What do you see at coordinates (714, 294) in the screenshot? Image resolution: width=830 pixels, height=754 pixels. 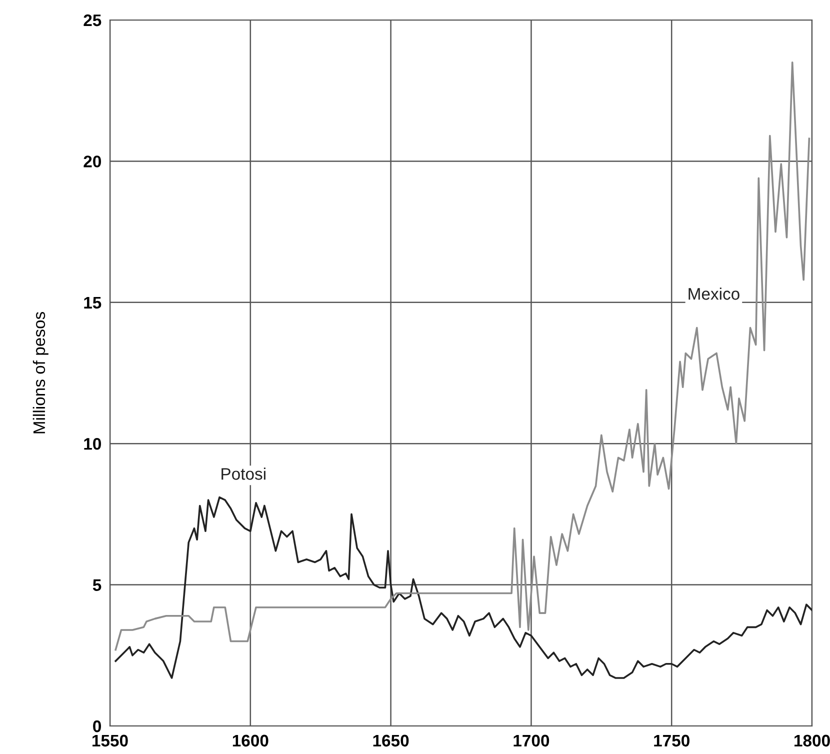 I see `series-label: Mexico` at bounding box center [714, 294].